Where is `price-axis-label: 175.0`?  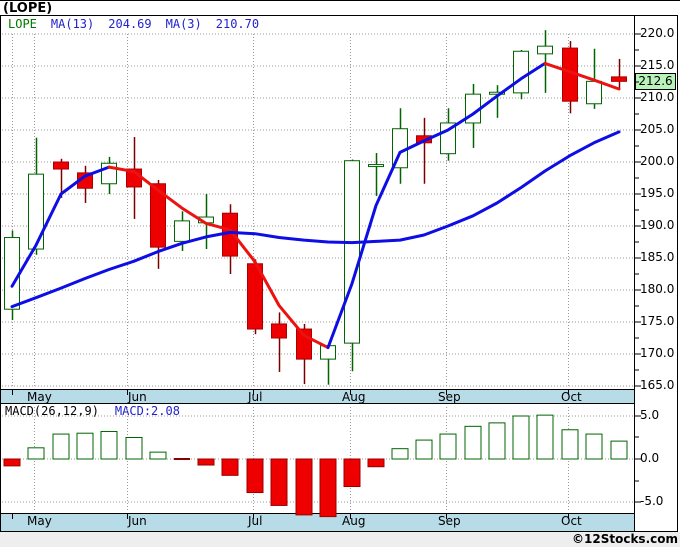
price-axis-label: 175.0 is located at coordinates (657, 321).